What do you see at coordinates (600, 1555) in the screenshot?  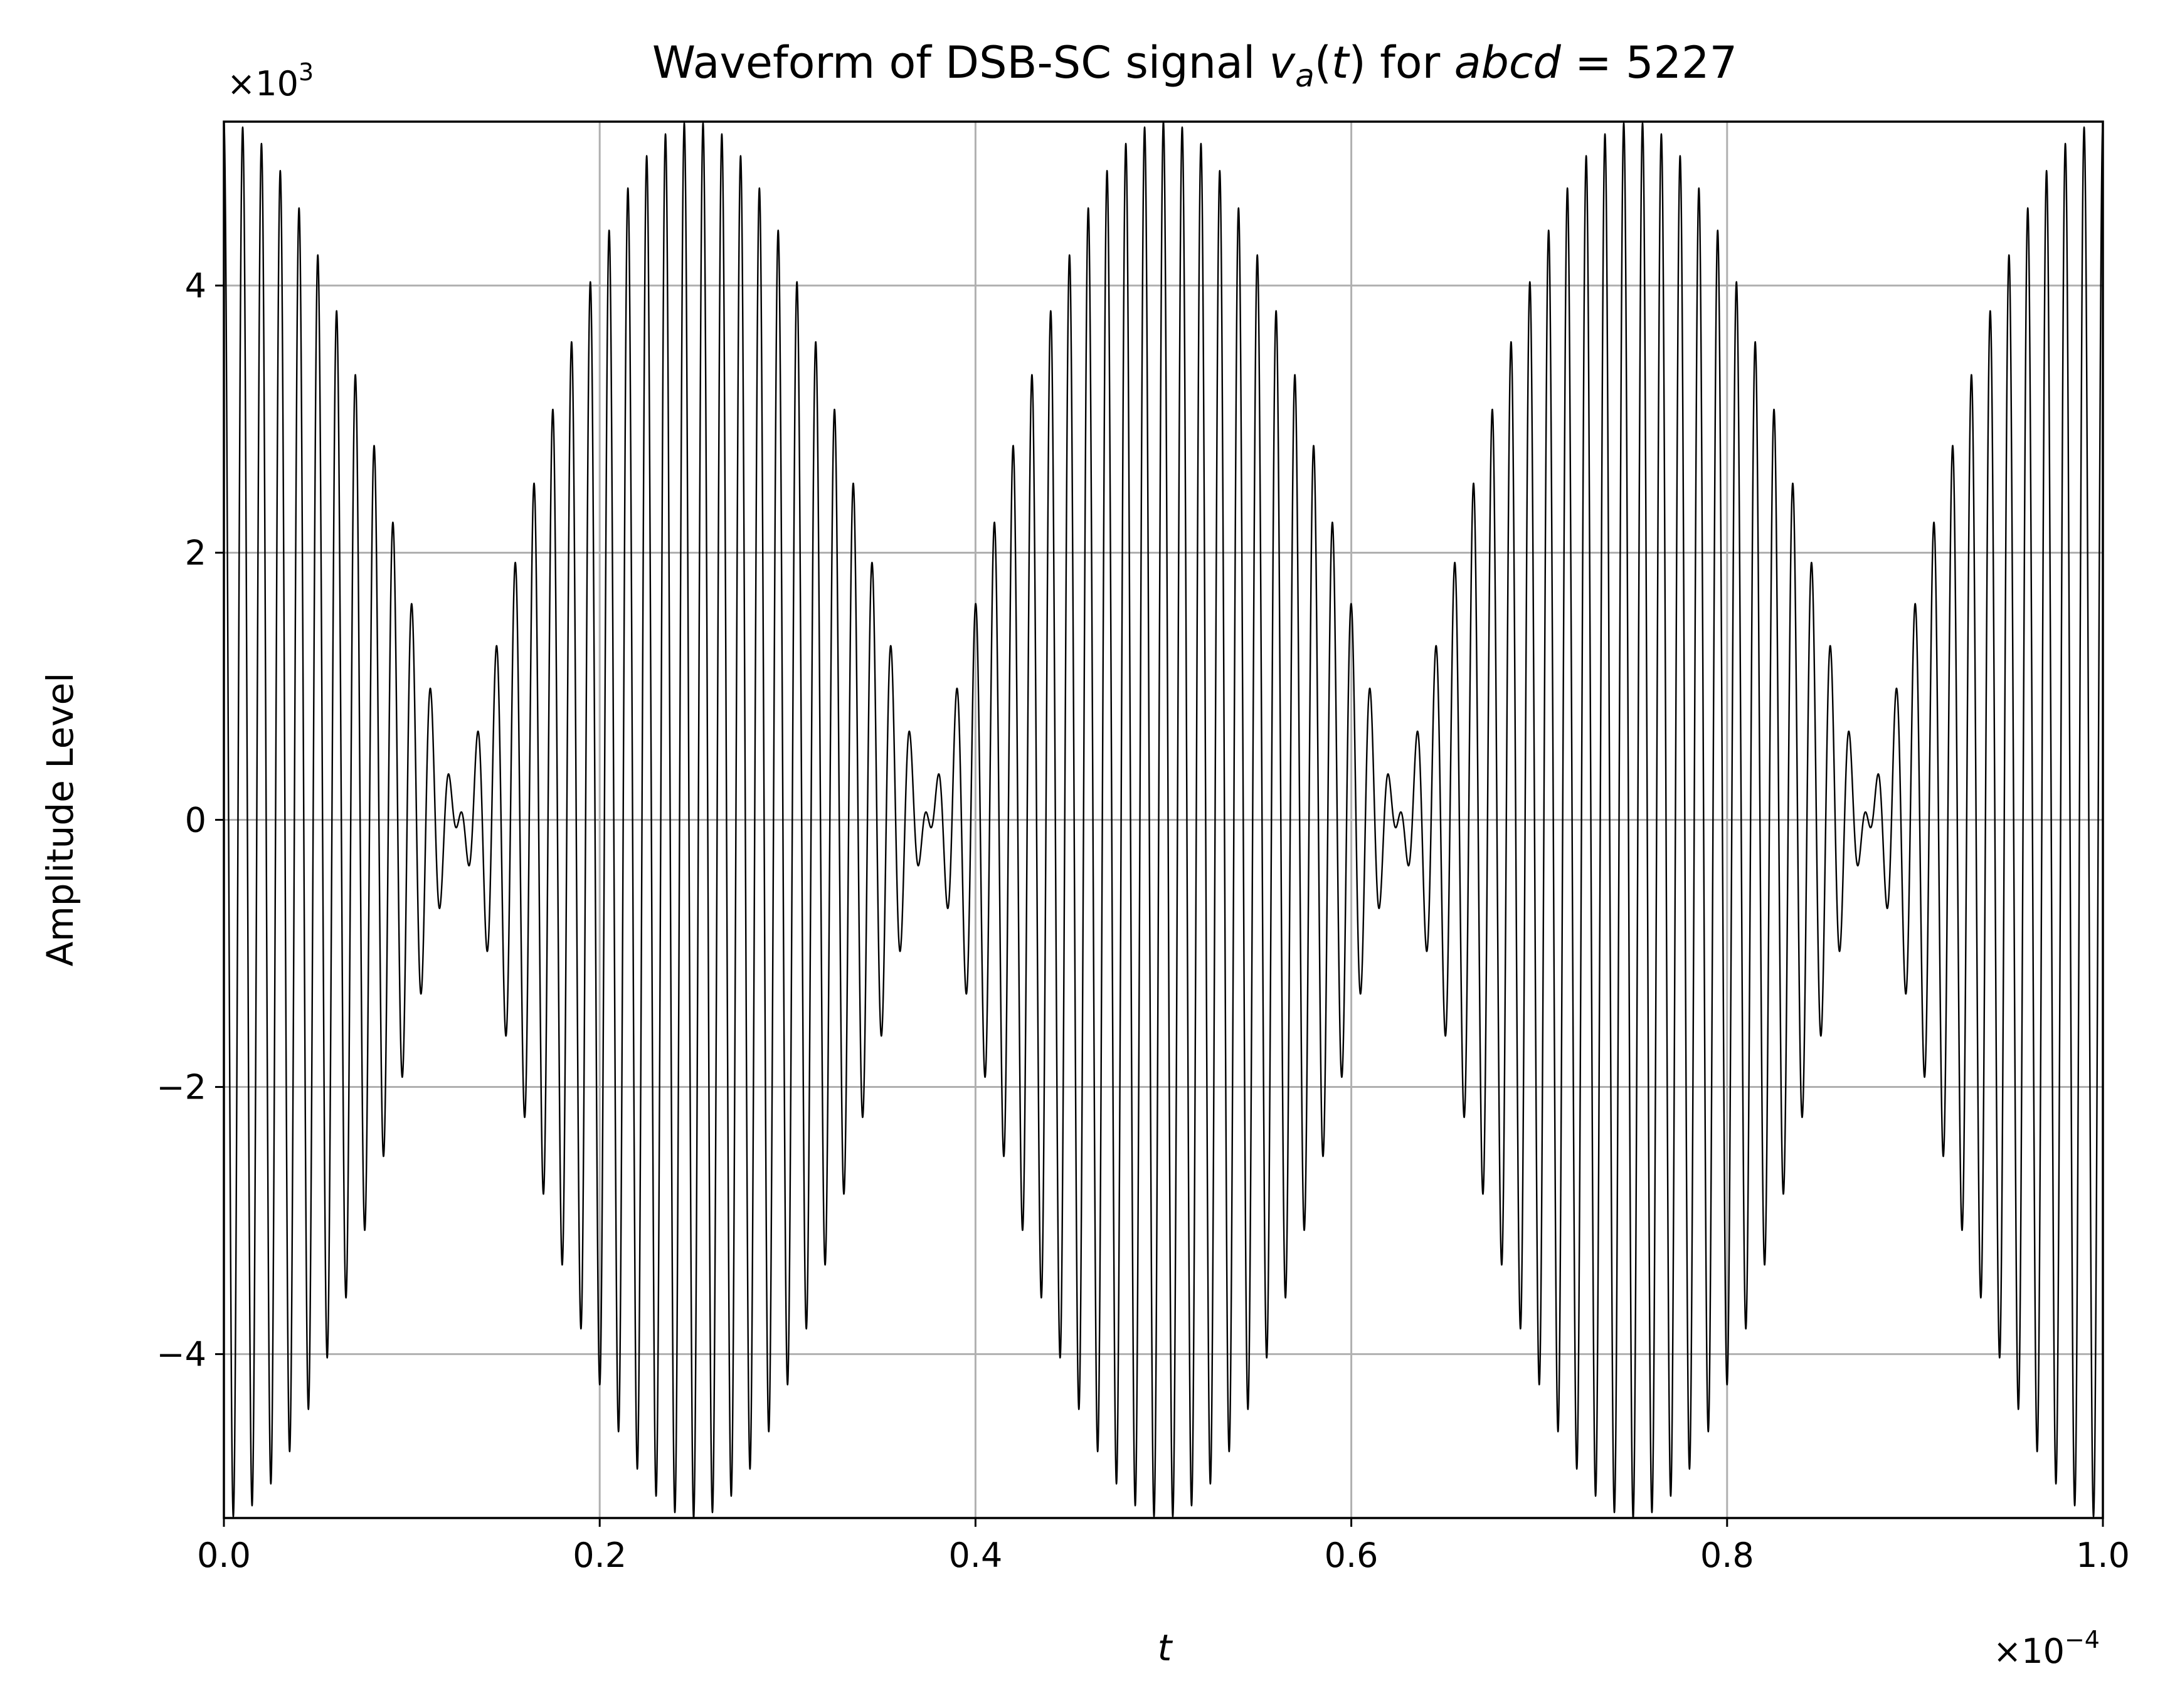 I see `x-tick-label: 0.2` at bounding box center [600, 1555].